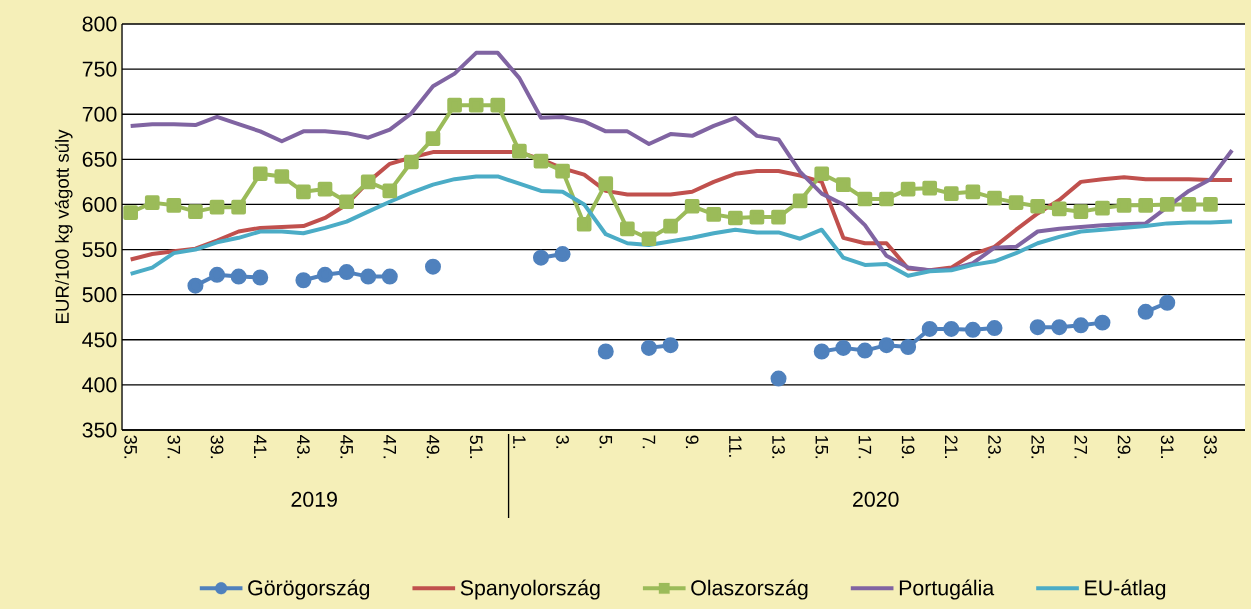 The image size is (1251, 609). Describe the element at coordinates (1038, 447) in the screenshot. I see `x-tick-label: 25.` at that location.